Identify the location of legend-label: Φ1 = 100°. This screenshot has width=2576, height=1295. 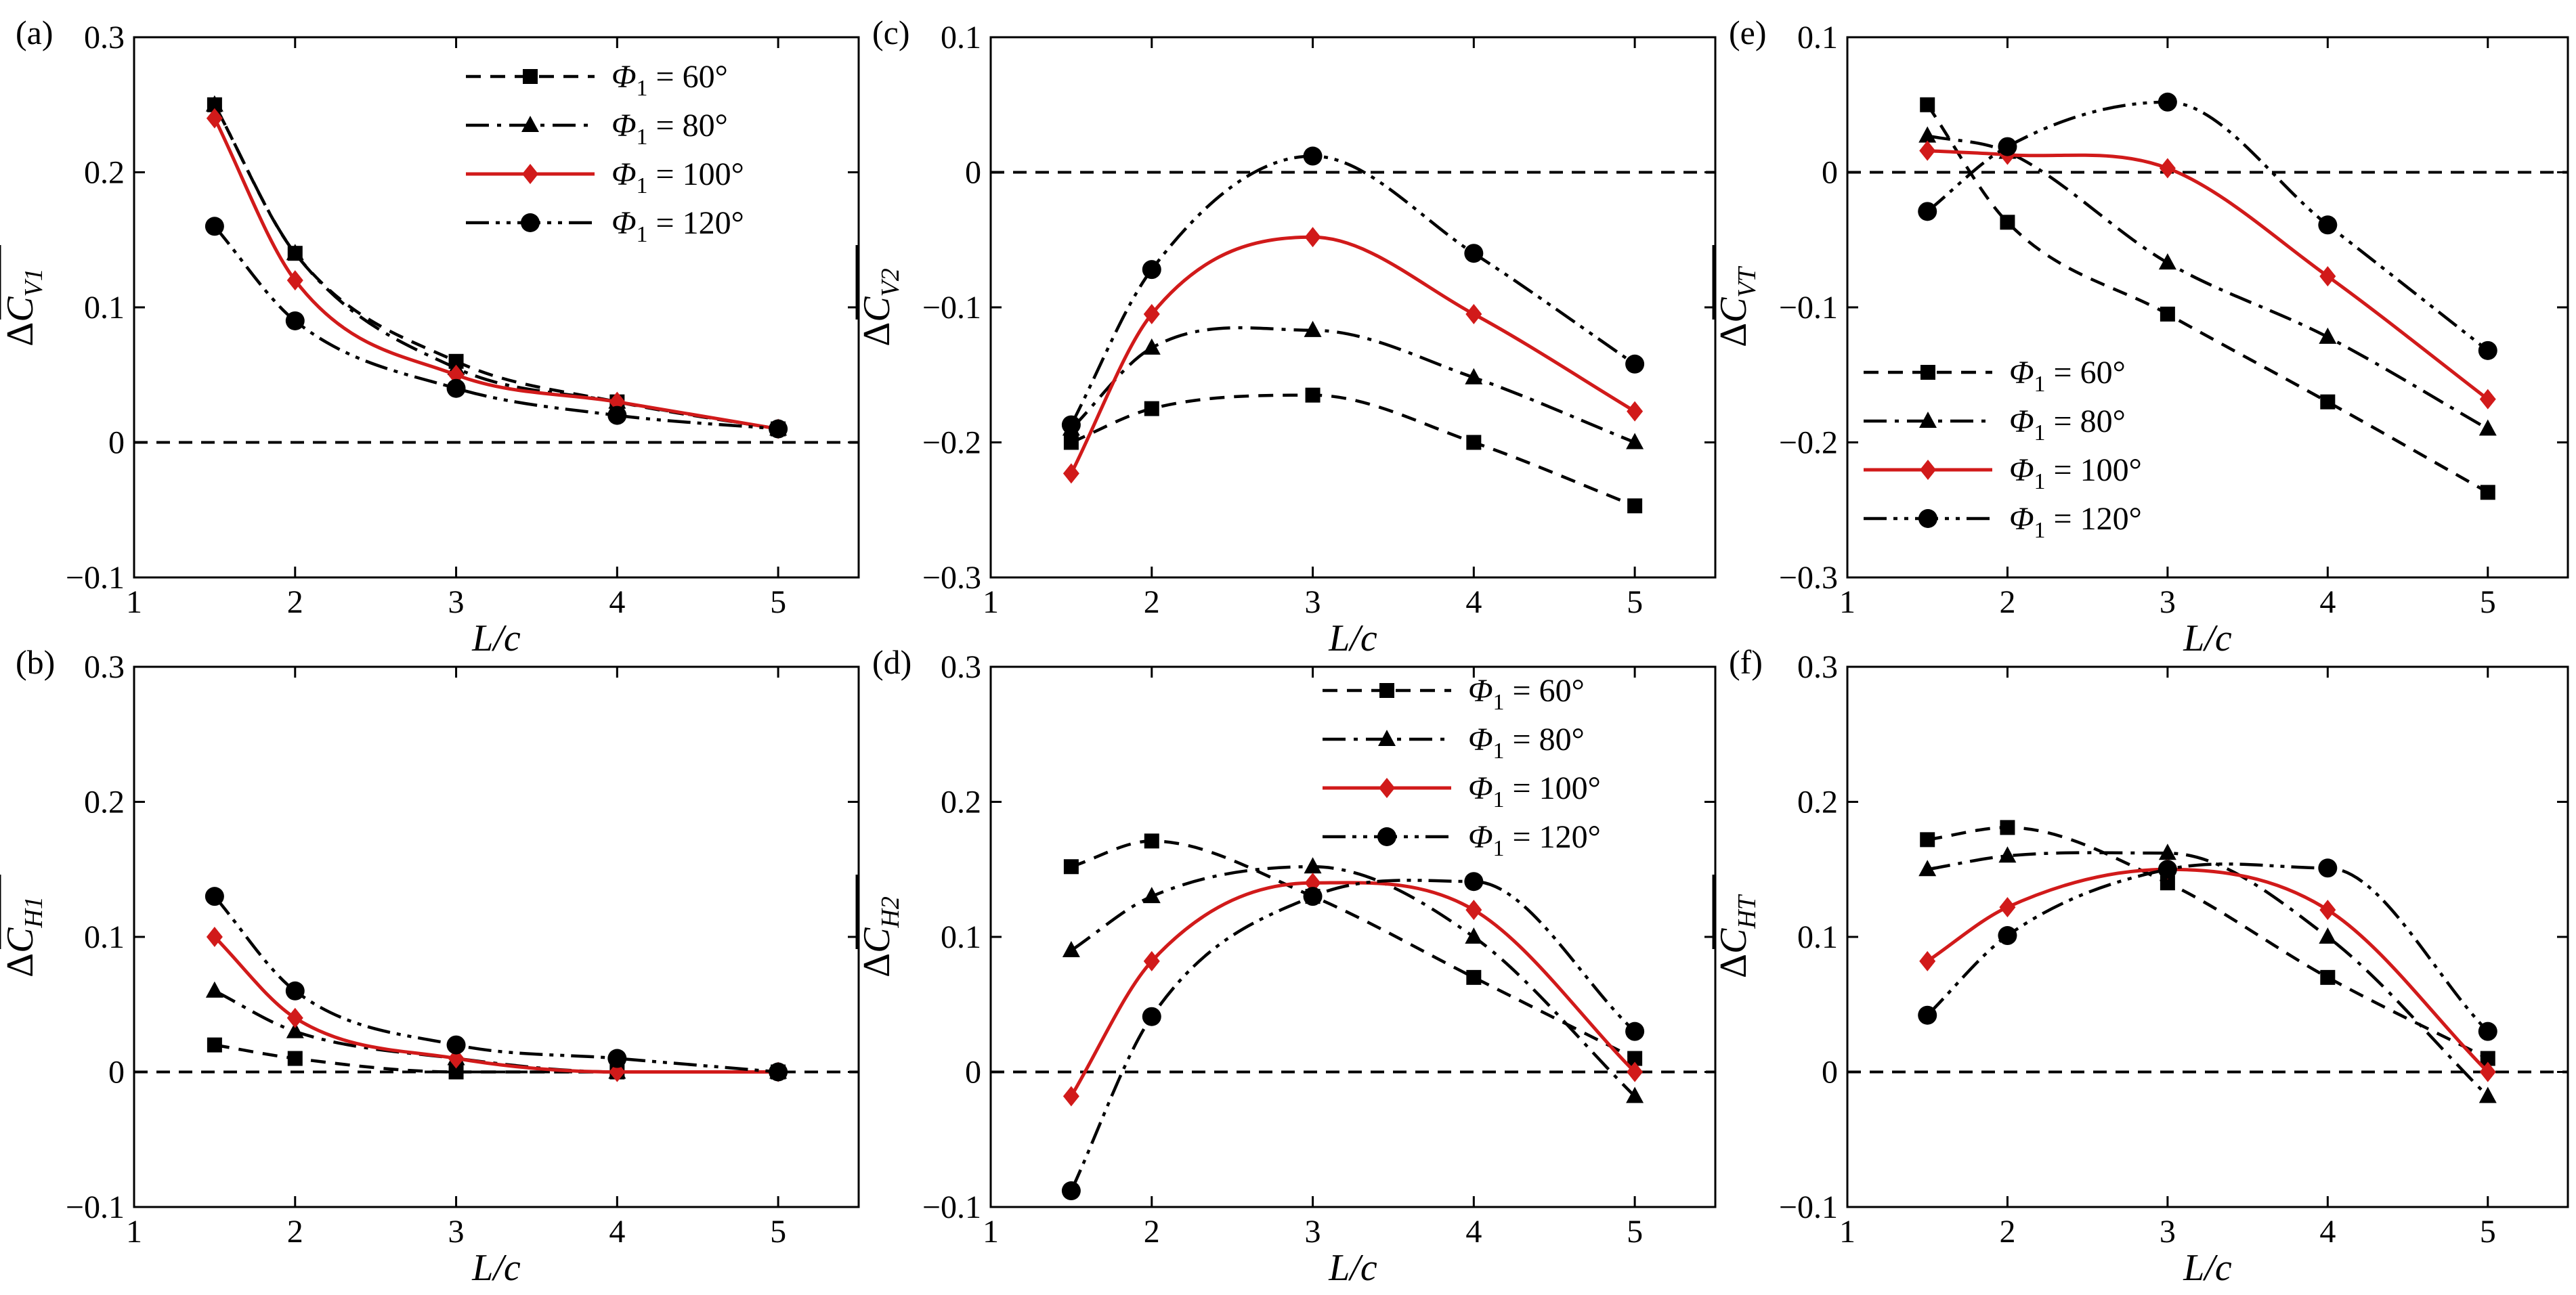
(2075, 473).